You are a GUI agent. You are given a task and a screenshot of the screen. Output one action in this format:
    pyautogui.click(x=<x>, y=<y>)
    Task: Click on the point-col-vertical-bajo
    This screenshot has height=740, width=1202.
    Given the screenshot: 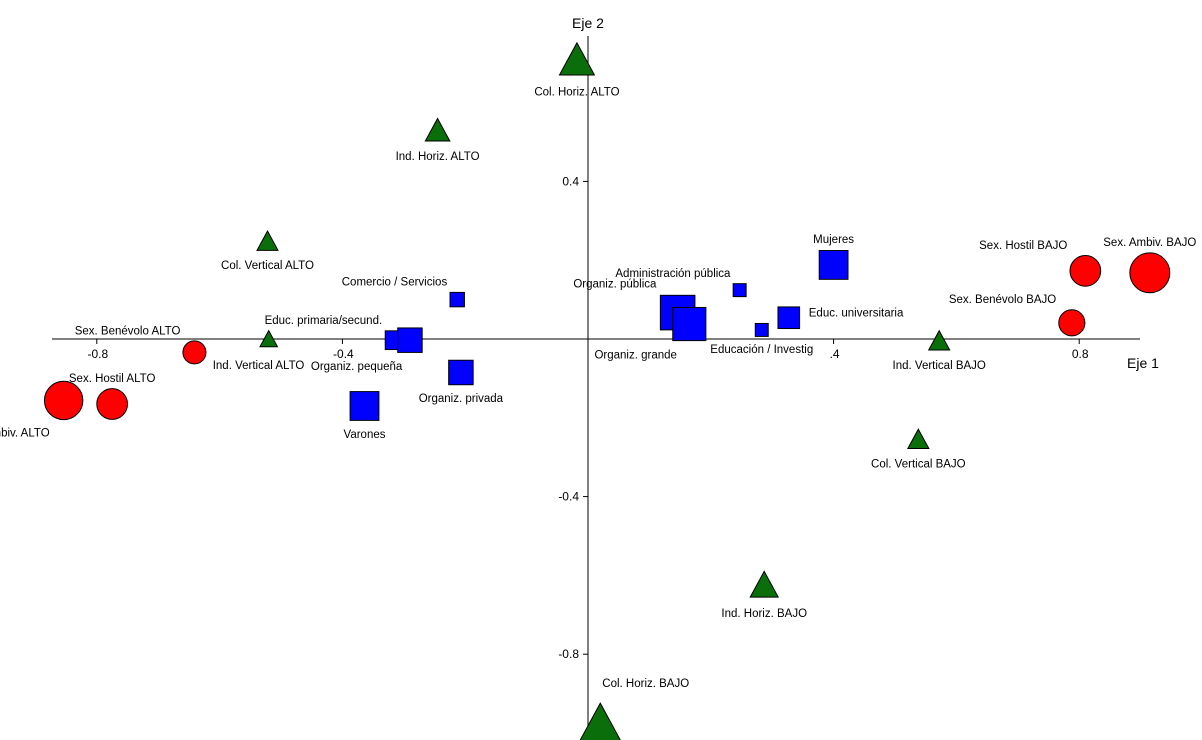 What is the action you would take?
    pyautogui.click(x=918, y=439)
    